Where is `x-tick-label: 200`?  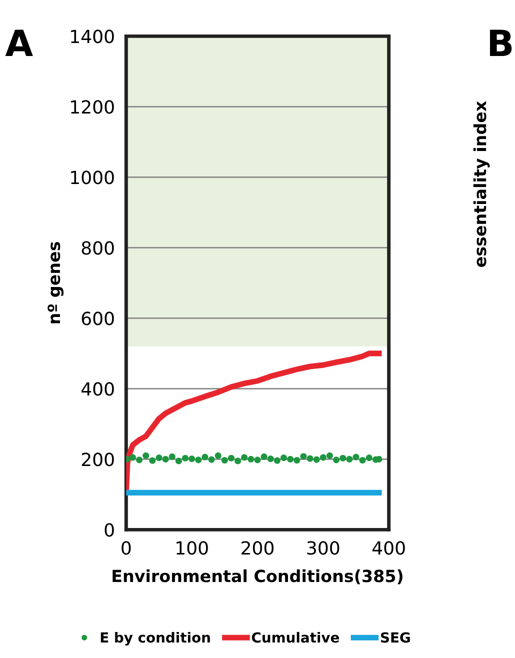
x-tick-label: 200 is located at coordinates (258, 548).